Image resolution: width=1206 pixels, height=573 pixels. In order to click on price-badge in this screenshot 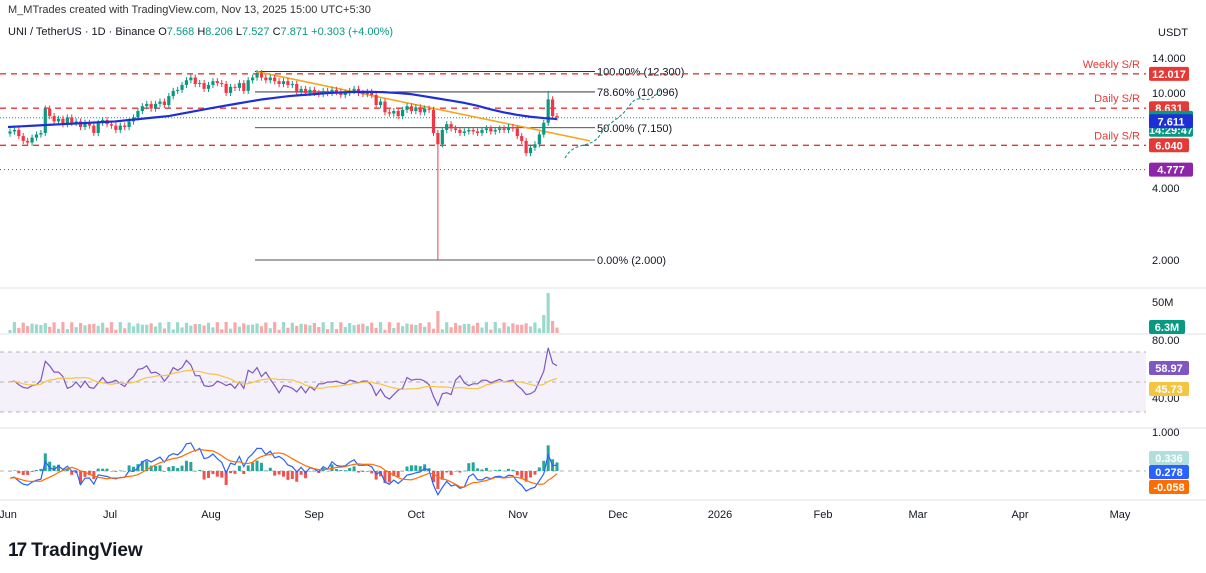, I will do `click(1171, 169)`.